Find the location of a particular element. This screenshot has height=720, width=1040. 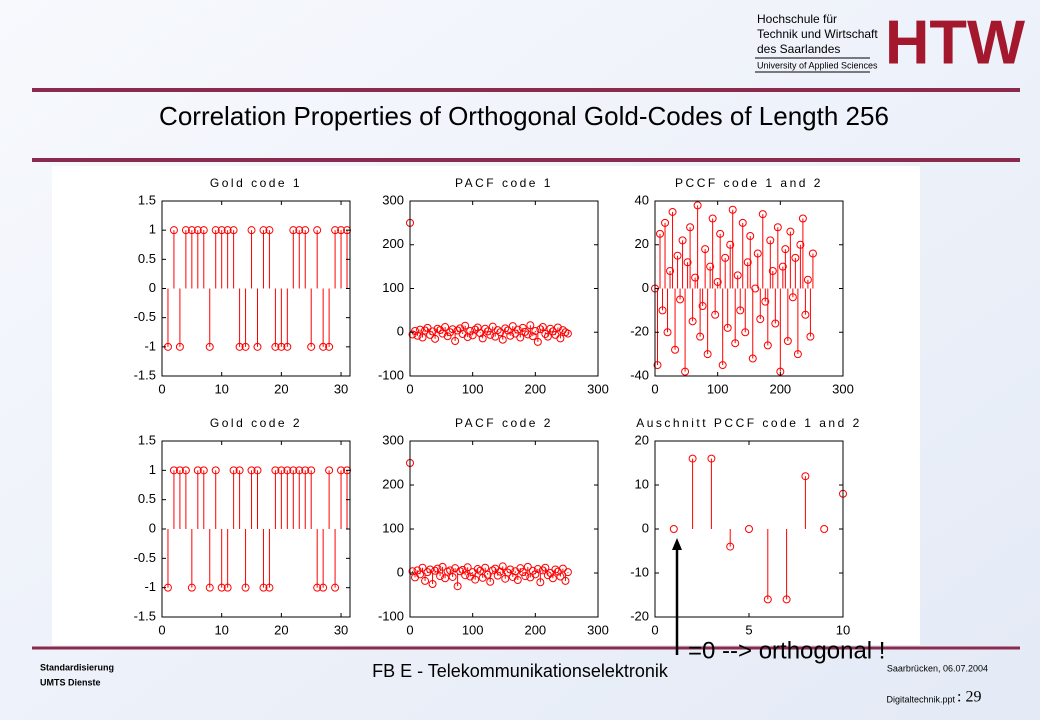

x-tick-label: 200 is located at coordinates (780, 388).